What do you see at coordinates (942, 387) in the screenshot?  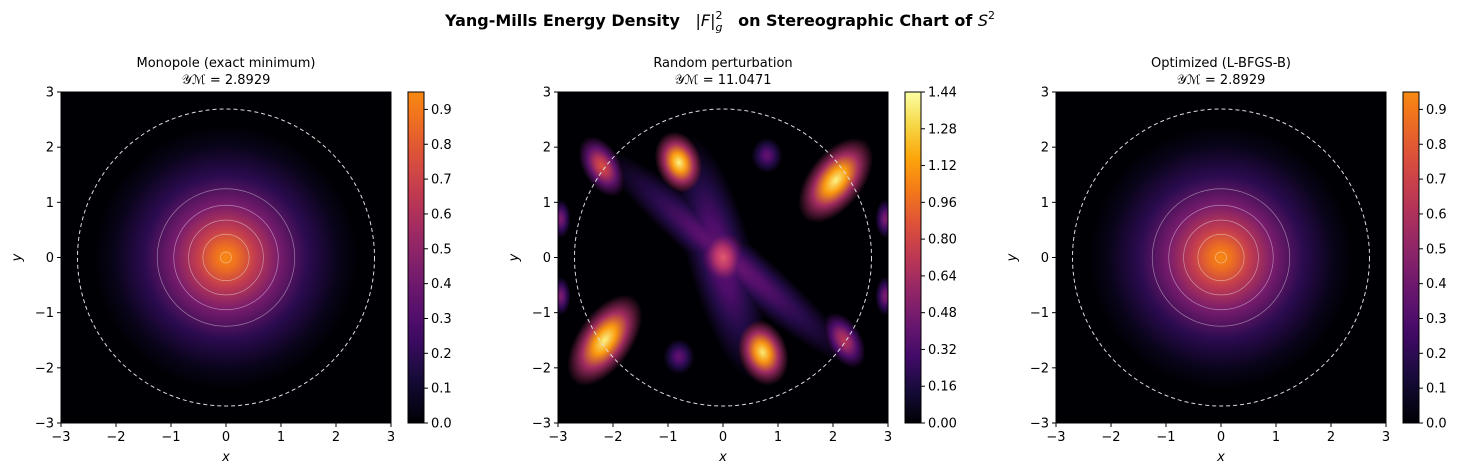 I see `colorbar-tick-label: 0.16` at bounding box center [942, 387].